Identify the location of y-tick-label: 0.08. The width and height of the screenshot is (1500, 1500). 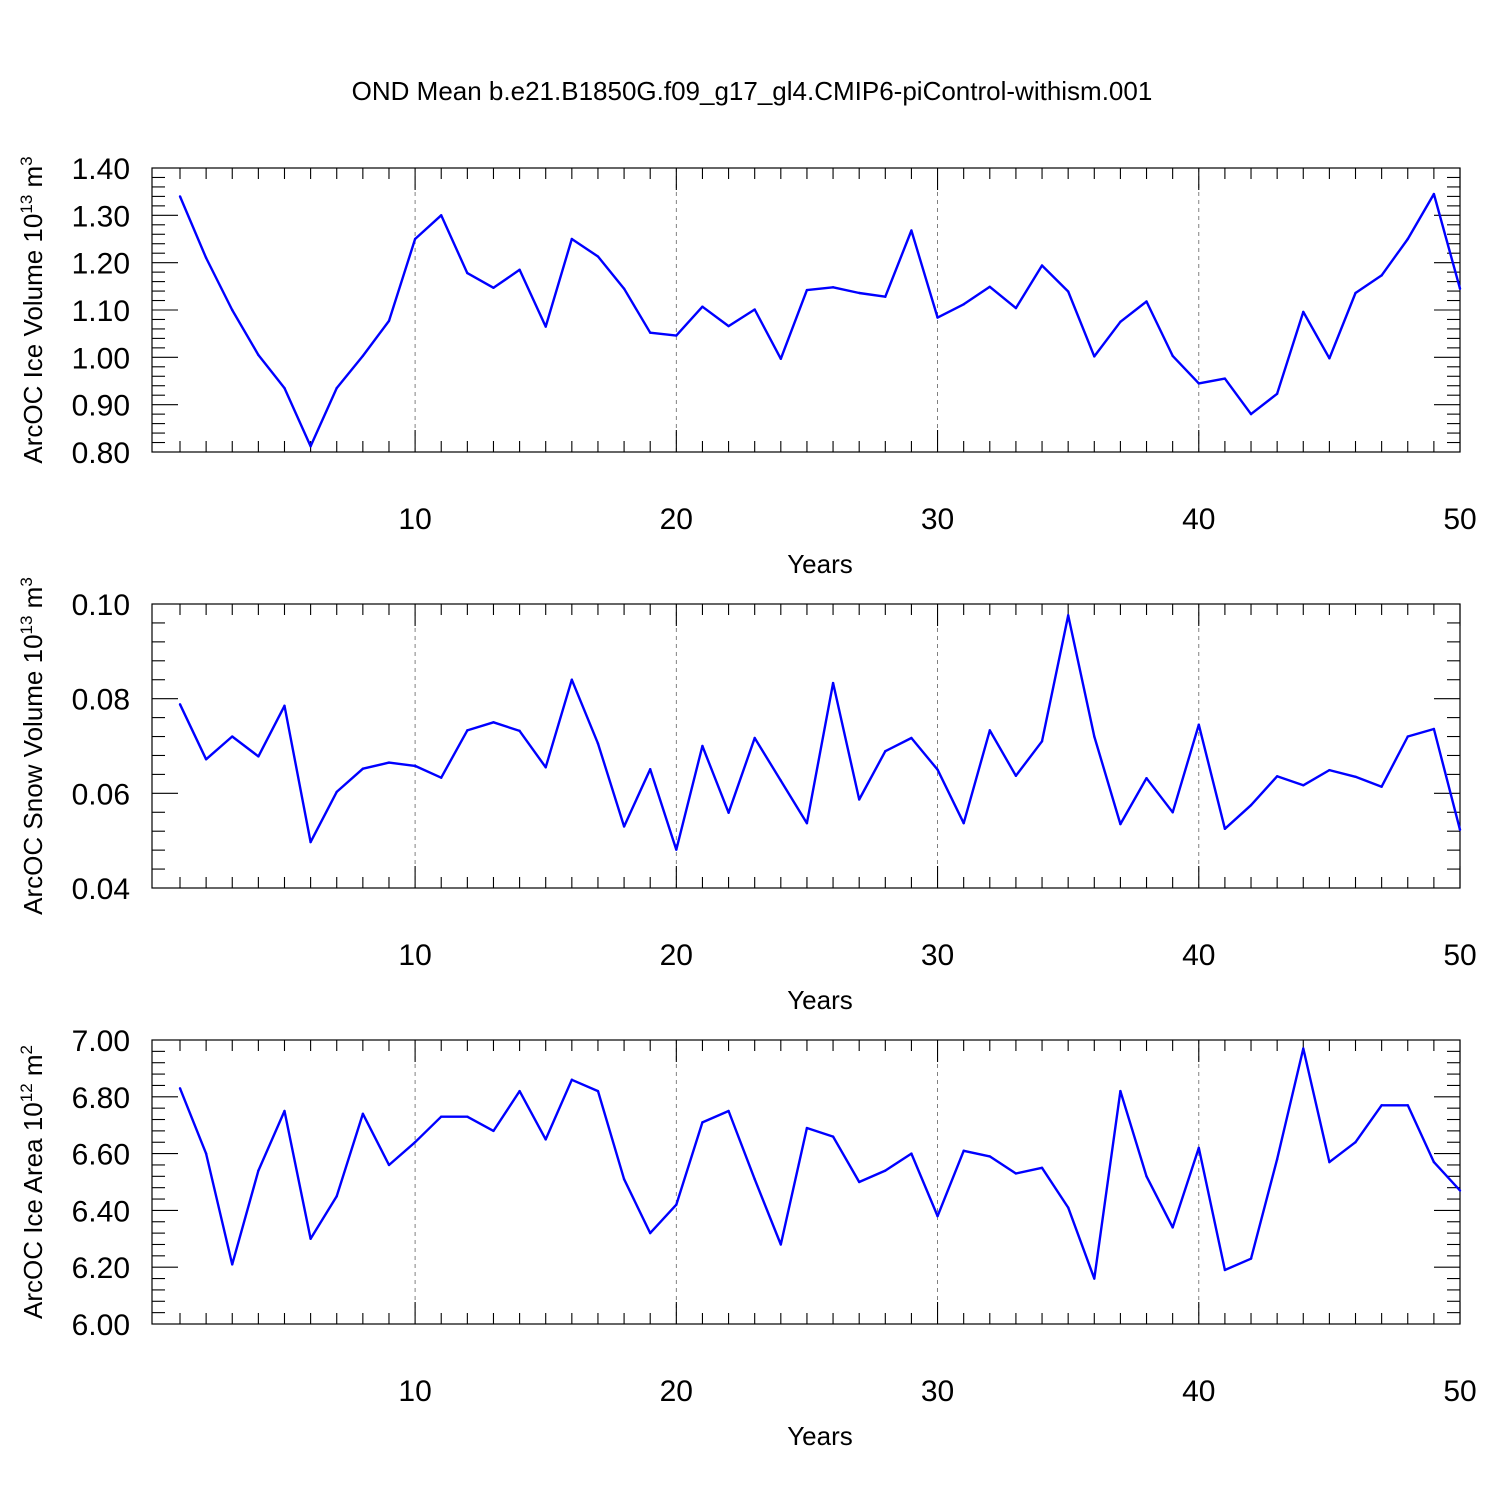
(101, 700).